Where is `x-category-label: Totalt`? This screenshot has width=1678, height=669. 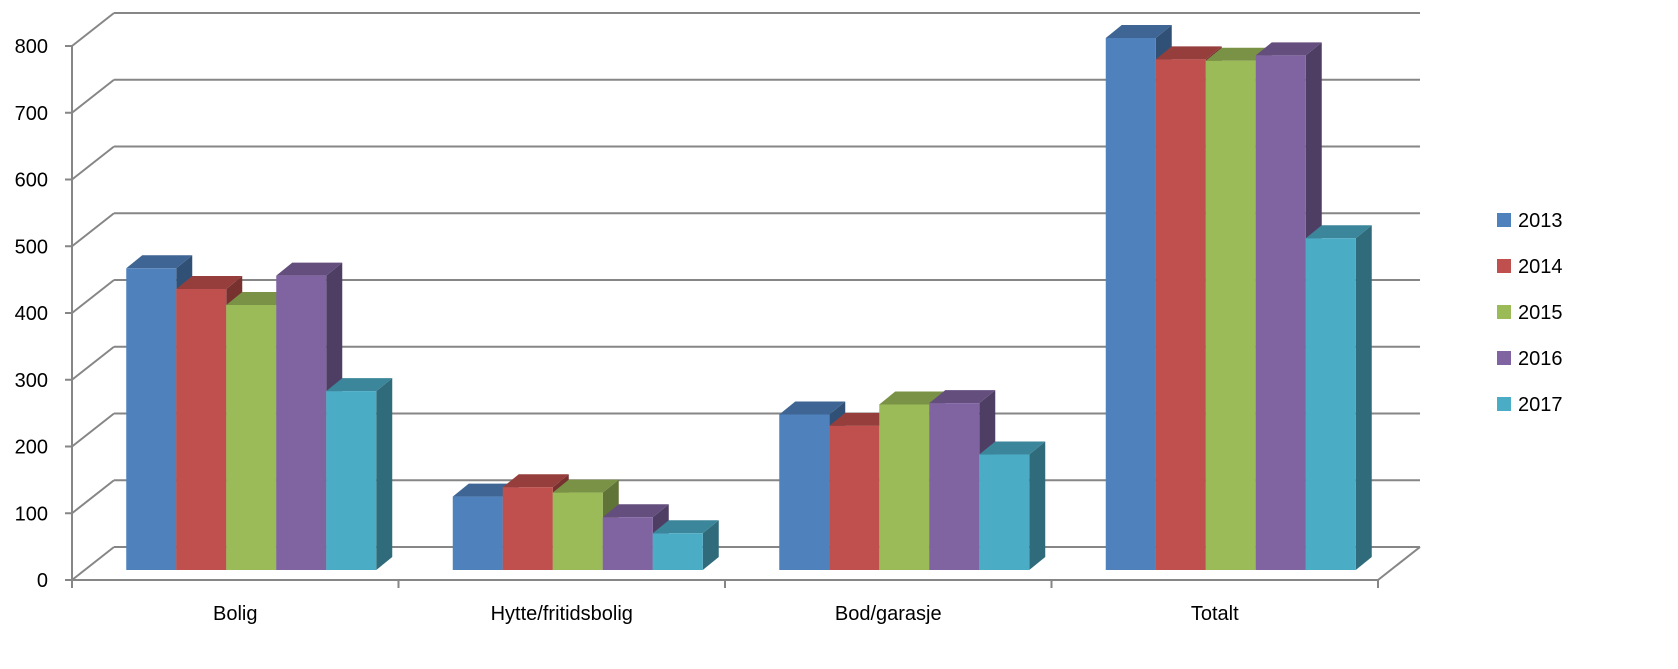 x-category-label: Totalt is located at coordinates (1215, 614).